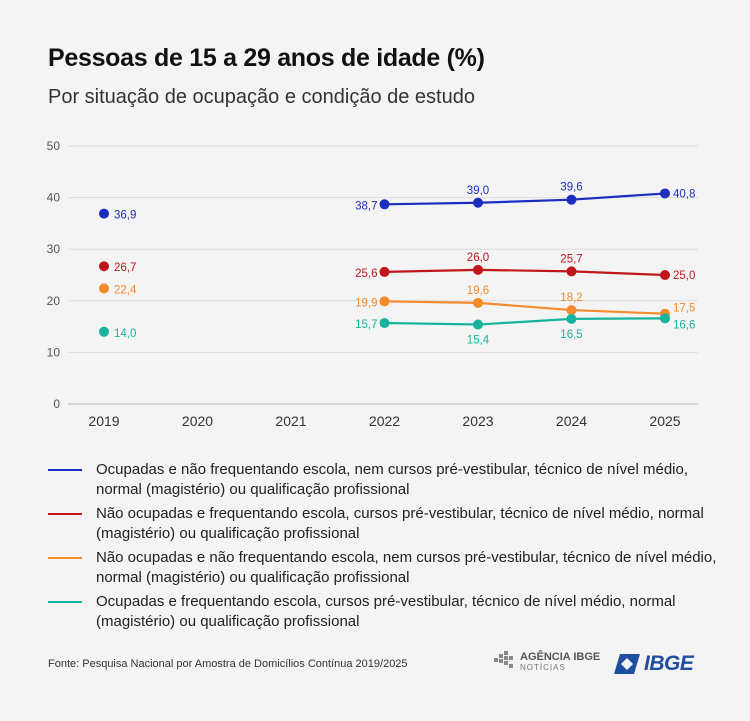 This screenshot has width=750, height=721. What do you see at coordinates (684, 325) in the screenshot?
I see `data-label: 16,6` at bounding box center [684, 325].